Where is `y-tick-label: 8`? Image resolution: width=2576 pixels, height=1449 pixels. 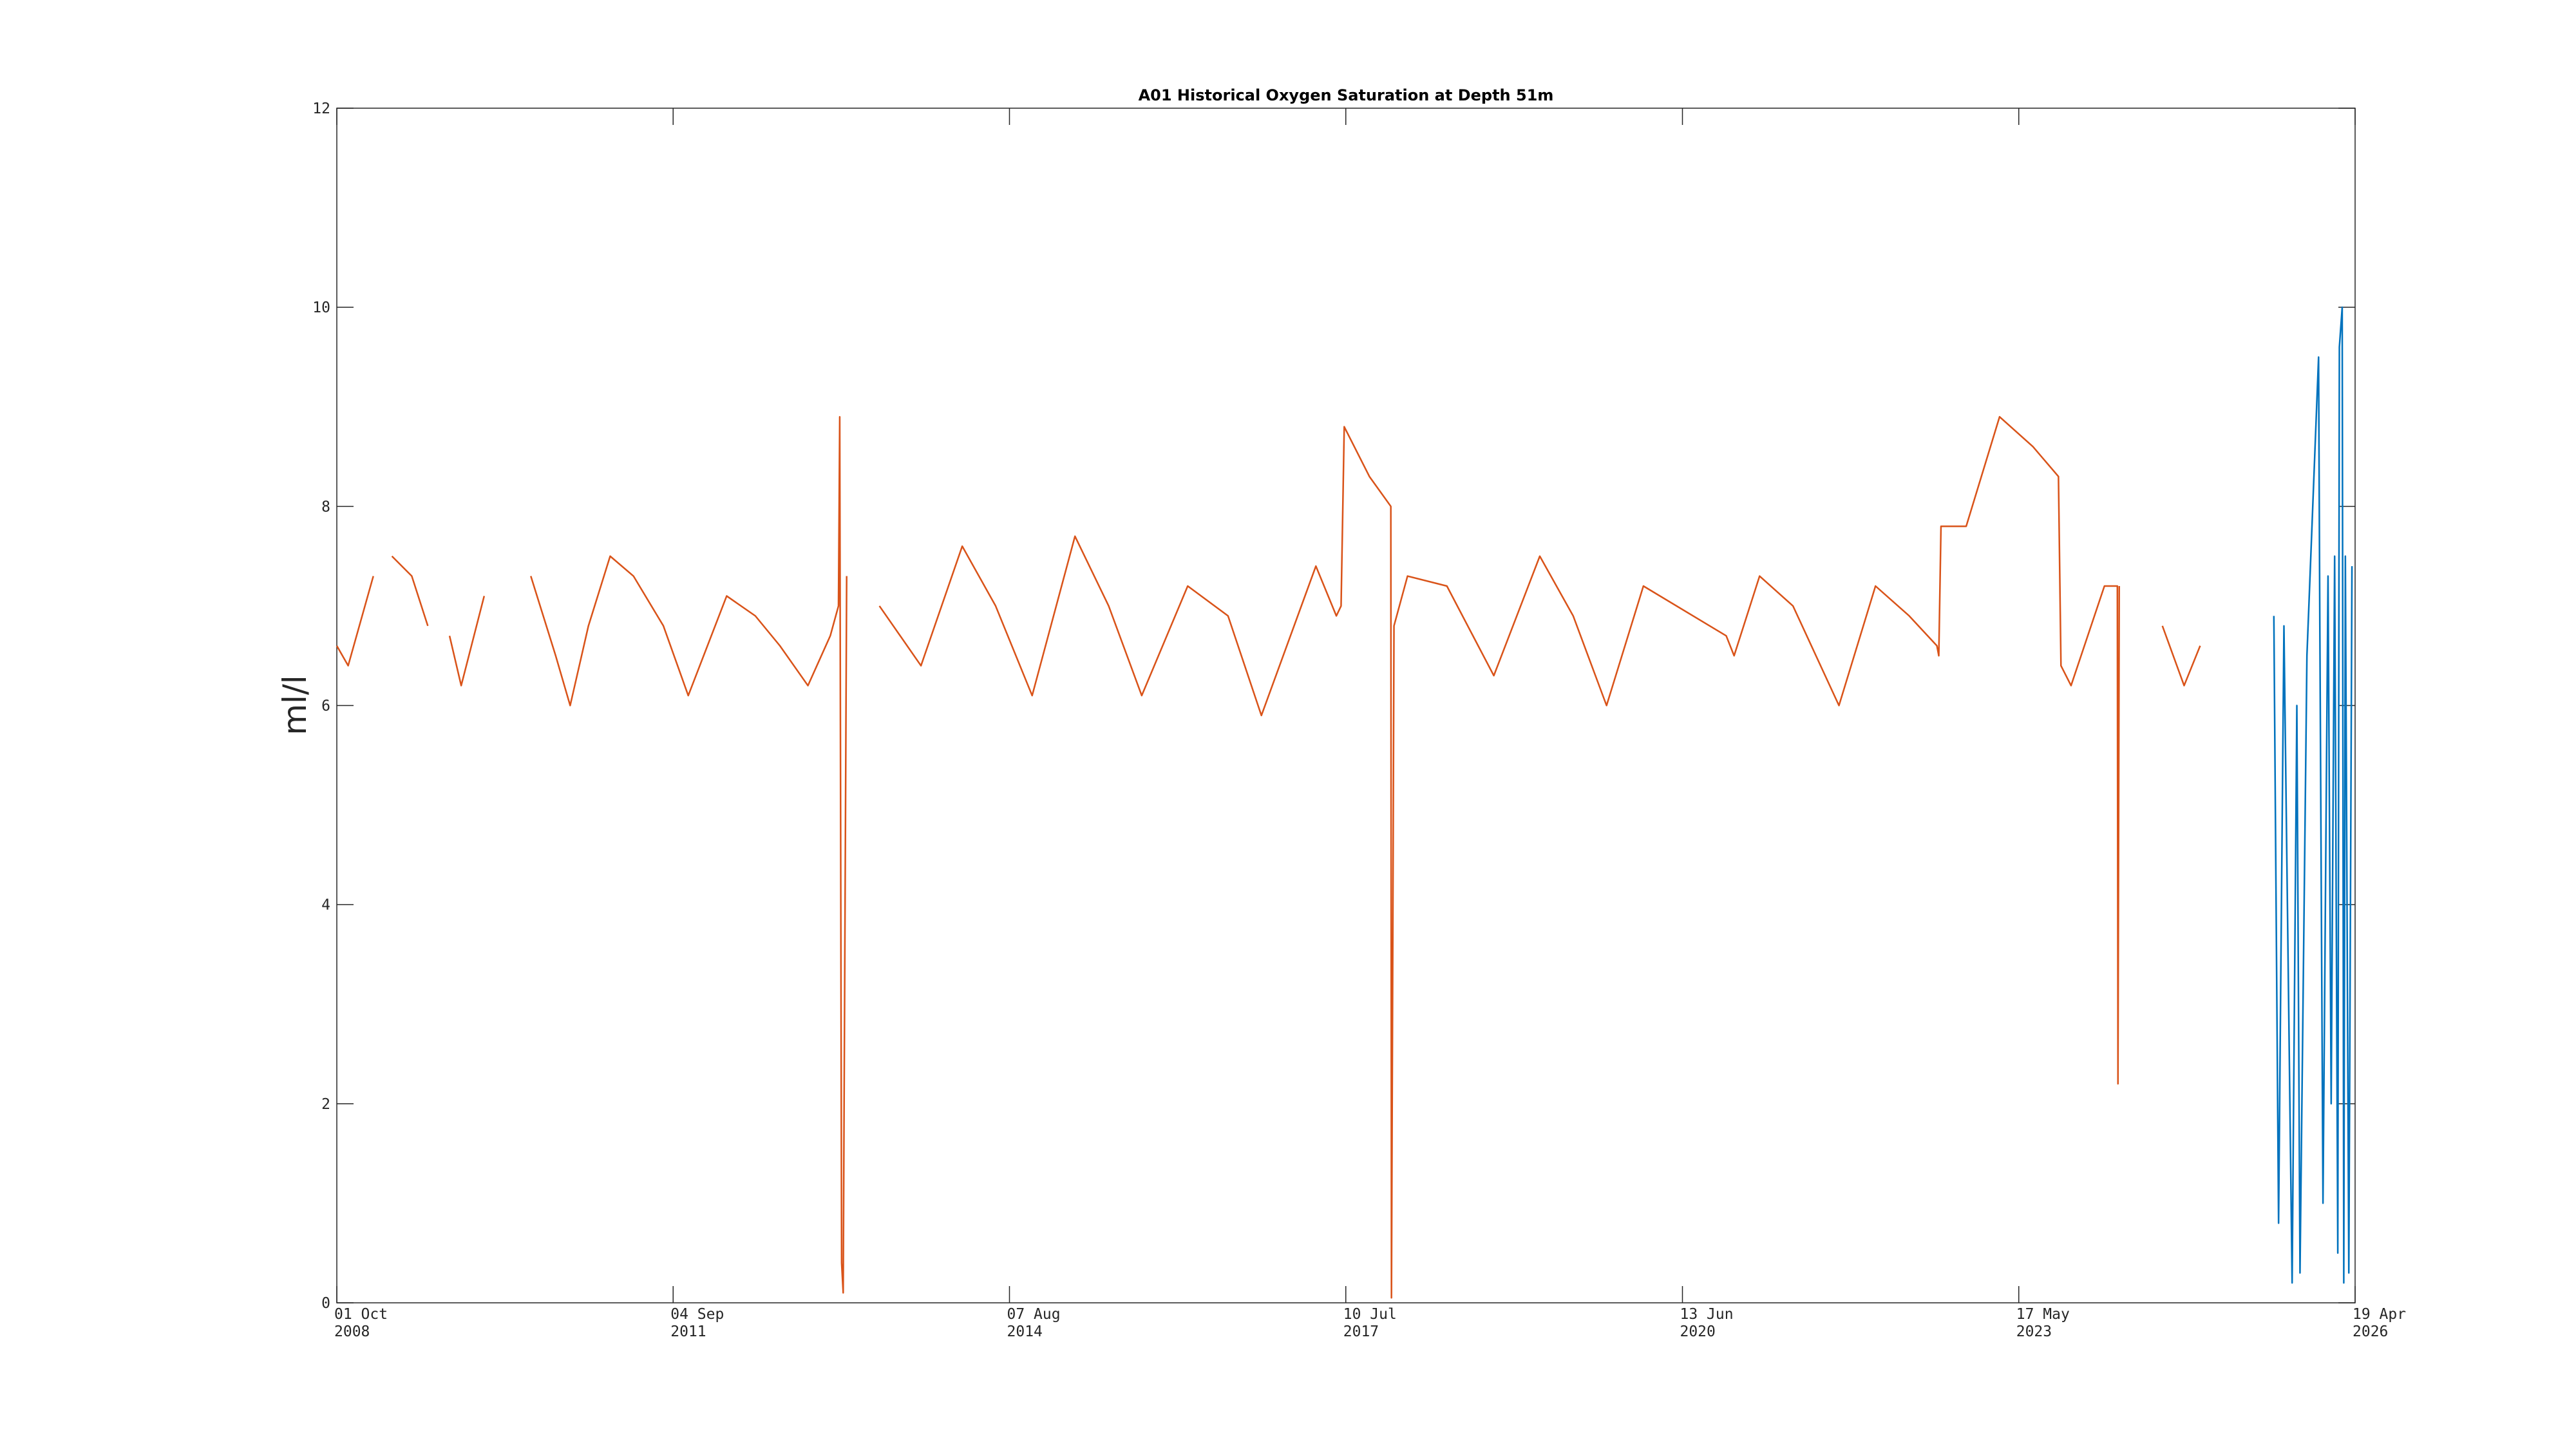 y-tick-label: 8 is located at coordinates (326, 507).